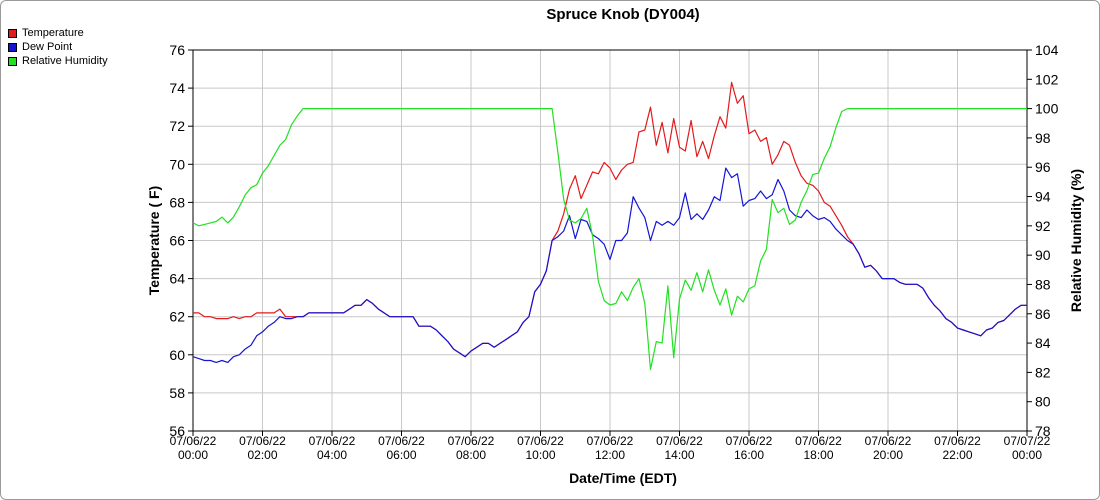 Image resolution: width=1100 pixels, height=500 pixels. What do you see at coordinates (1076, 240) in the screenshot?
I see `y2-axis-label: Relative Humidity (%)` at bounding box center [1076, 240].